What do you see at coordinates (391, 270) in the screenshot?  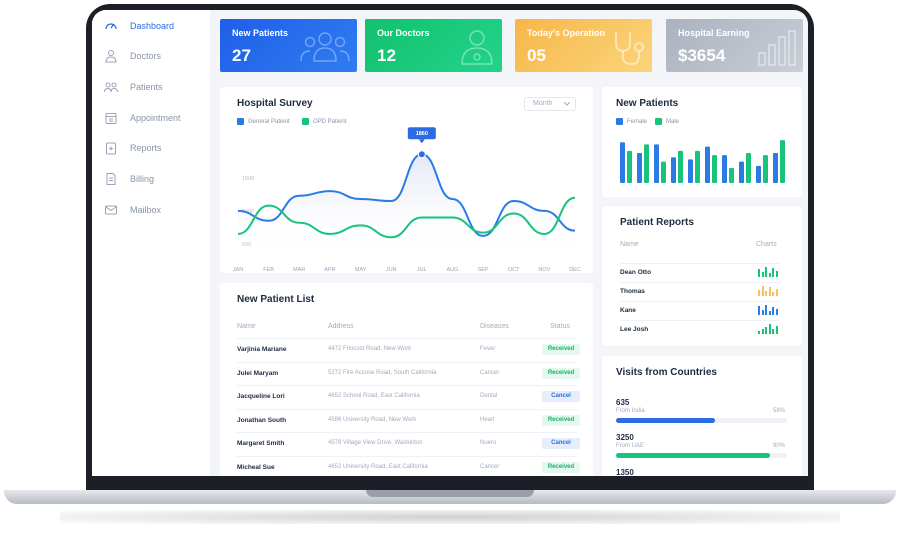 I see `x-tick-label: JUN` at bounding box center [391, 270].